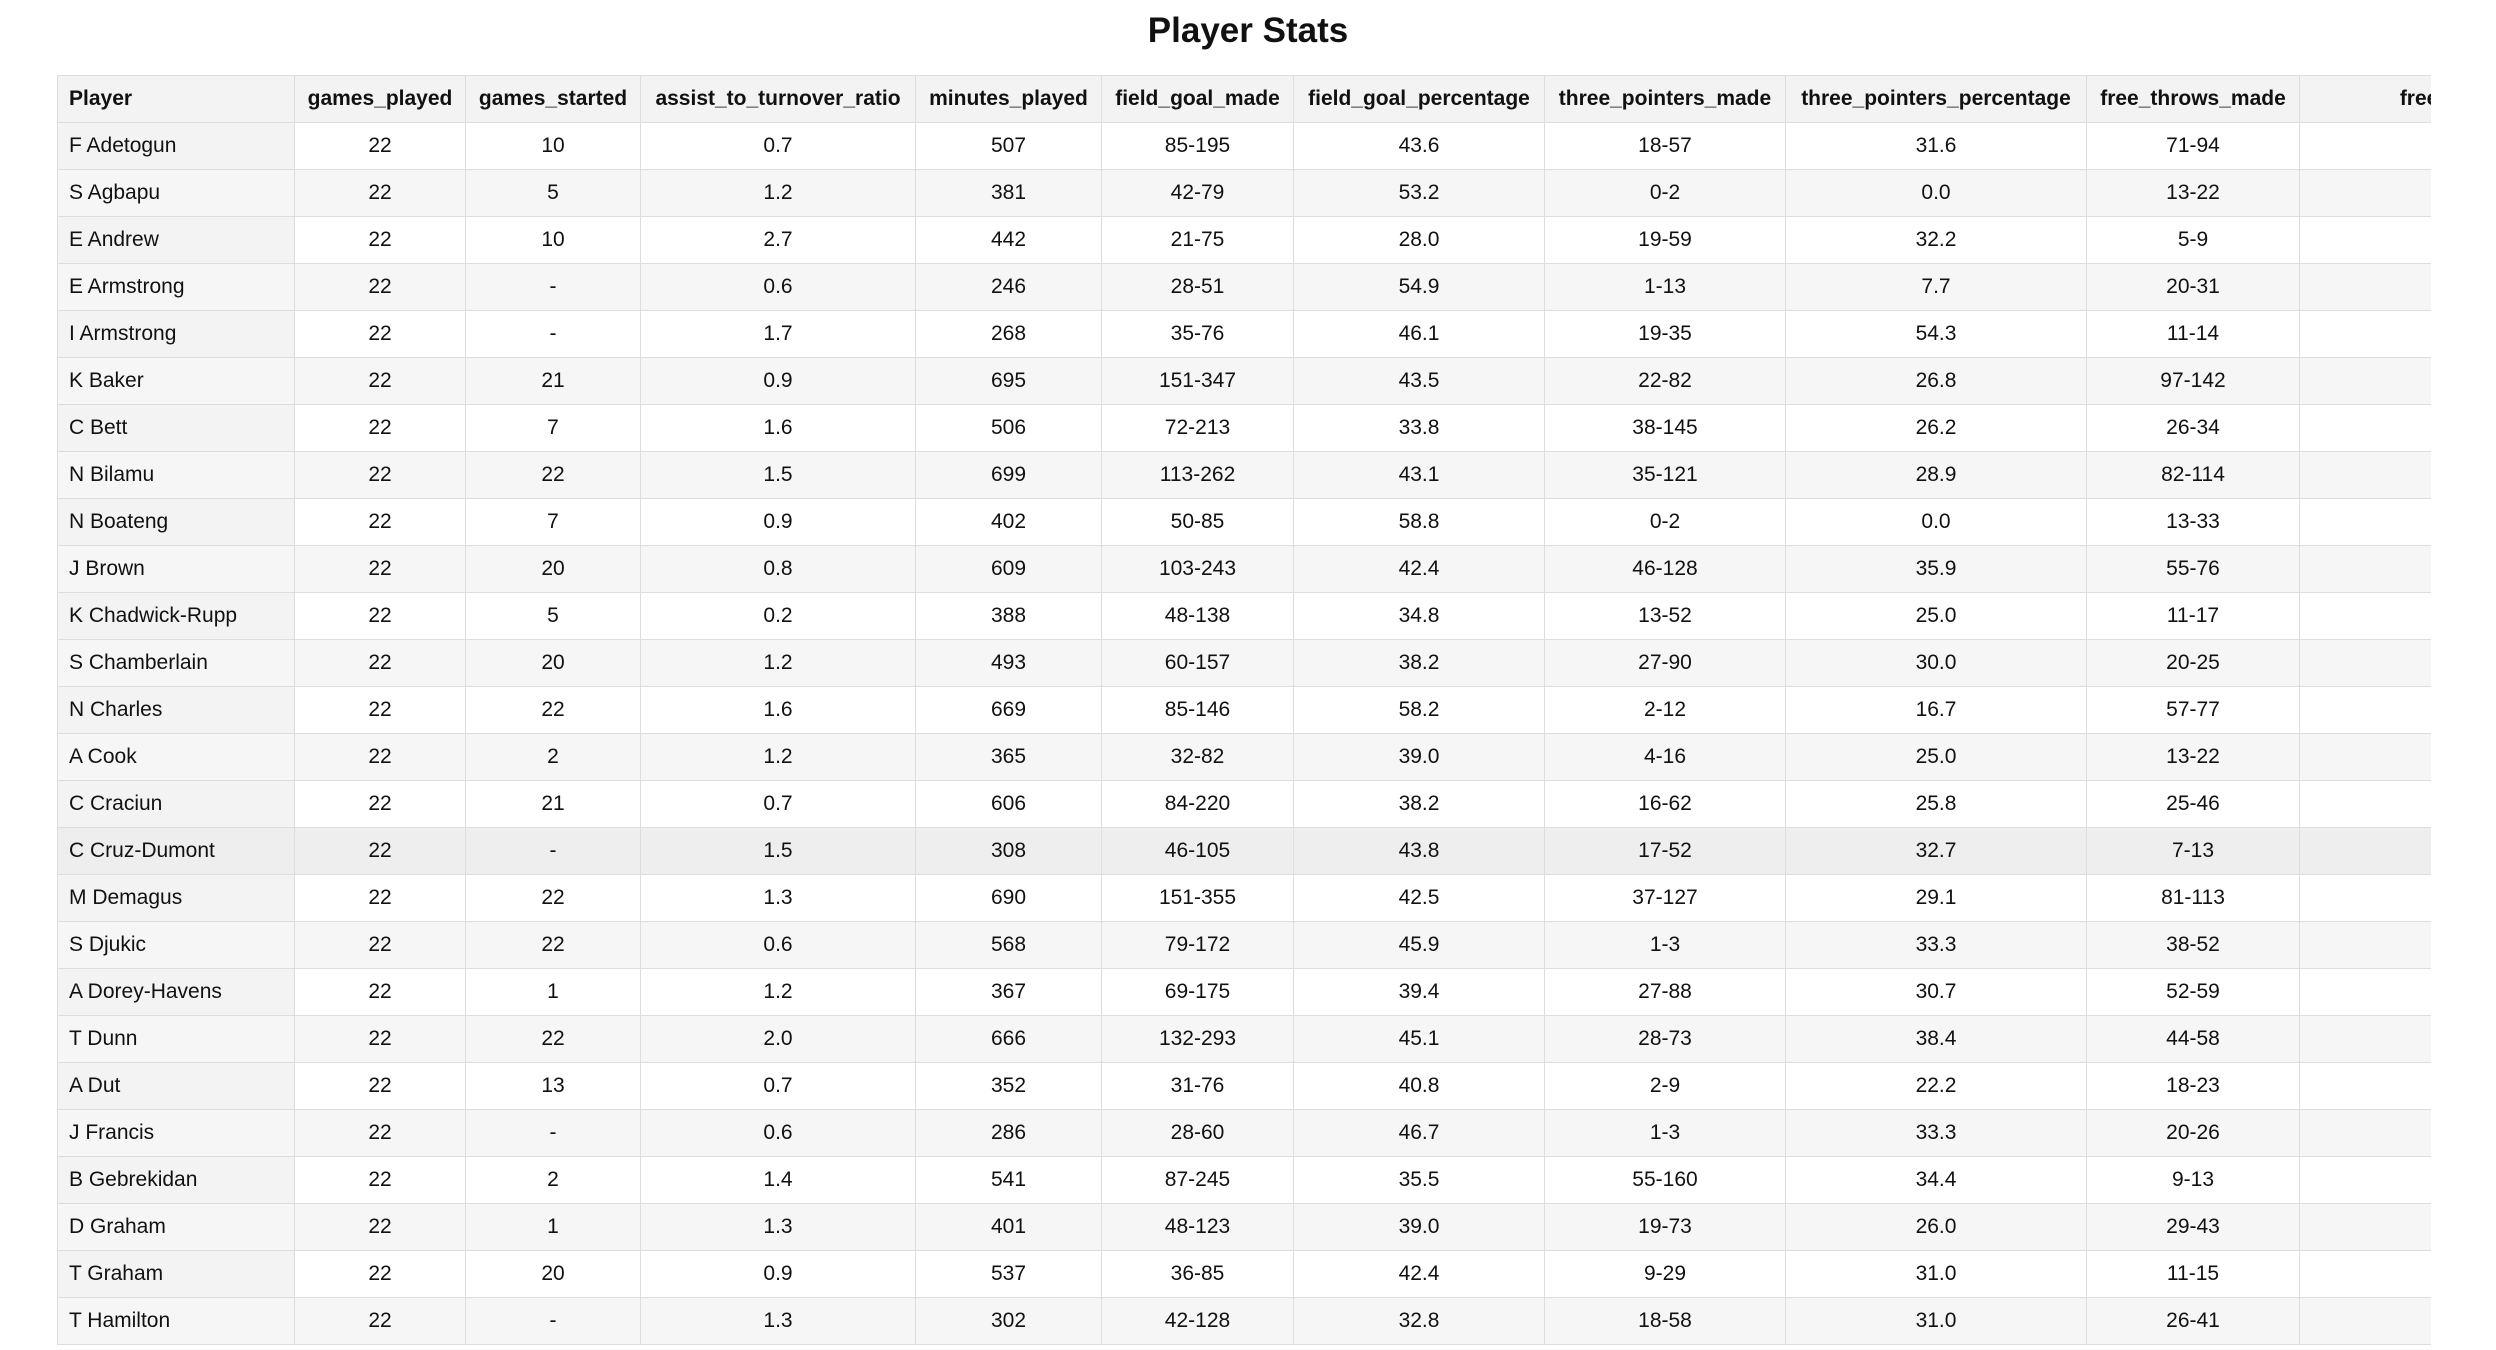 The image size is (2496, 1350). What do you see at coordinates (1419, 757) in the screenshot?
I see `stat-cell: 39.0` at bounding box center [1419, 757].